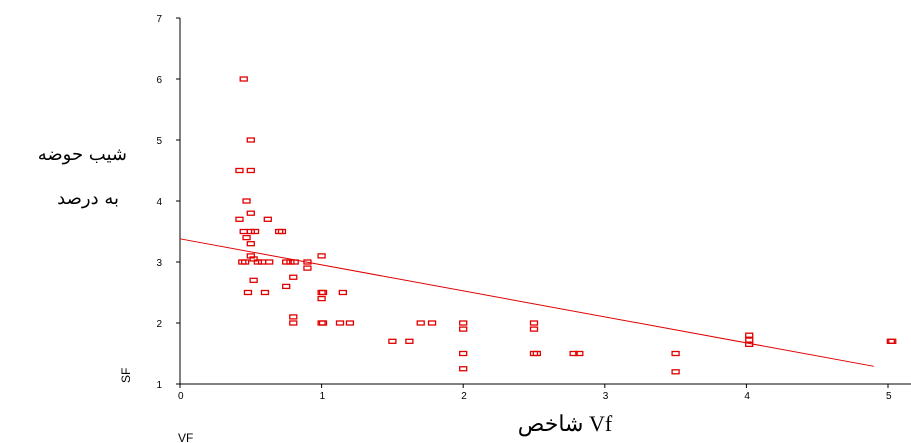 Image resolution: width=911 pixels, height=443 pixels. Describe the element at coordinates (126, 375) in the screenshot. I see `y-axis-code-label: SF` at that location.